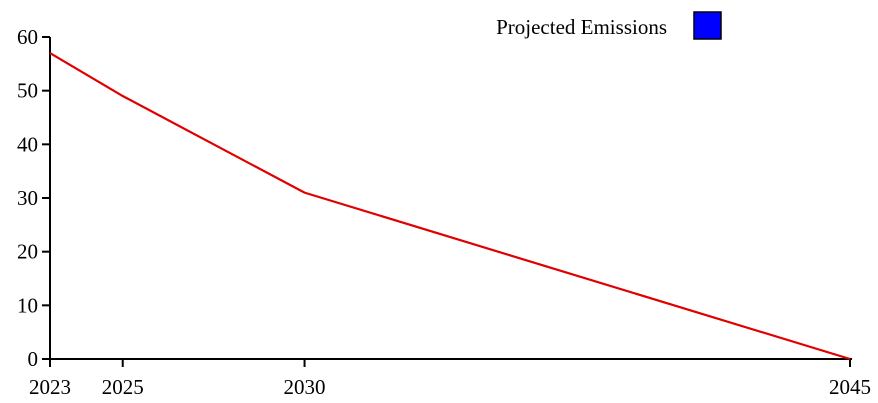 The image size is (878, 403). I want to click on y-tick-label: 10, so click(27, 305).